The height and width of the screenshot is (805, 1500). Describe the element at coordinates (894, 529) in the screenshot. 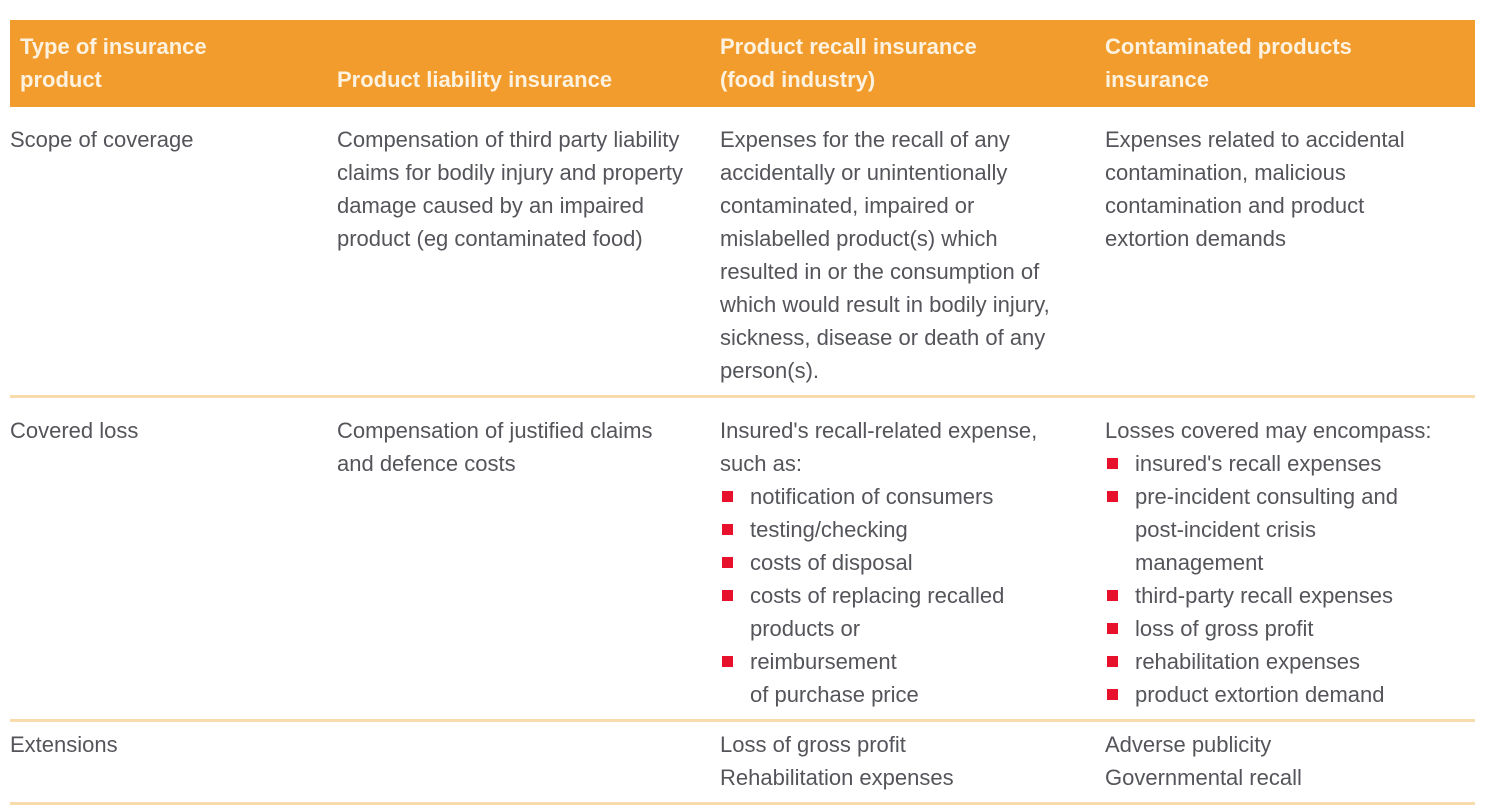

I see `list-item: testing/checking` at that location.